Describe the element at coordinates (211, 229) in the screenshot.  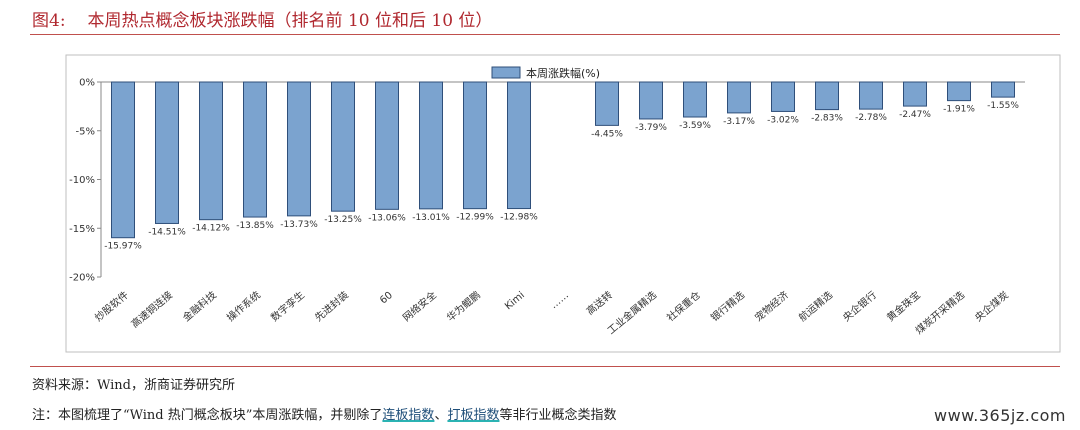
I see `data-label: -14.12%` at that location.